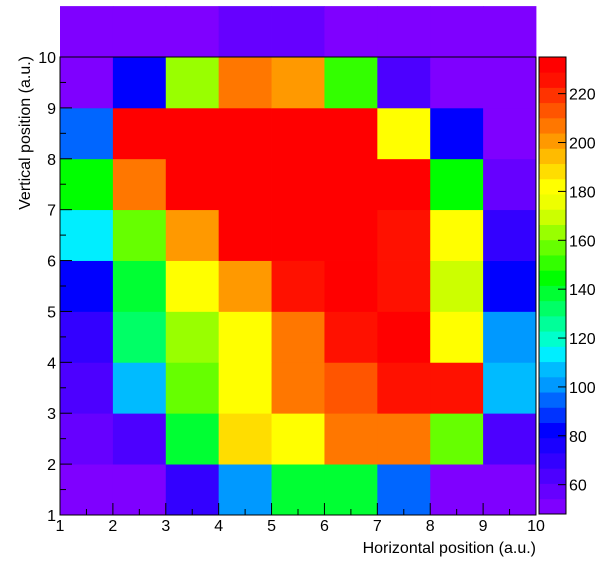  What do you see at coordinates (165, 526) in the screenshot?
I see `x-tick-label: 3` at bounding box center [165, 526].